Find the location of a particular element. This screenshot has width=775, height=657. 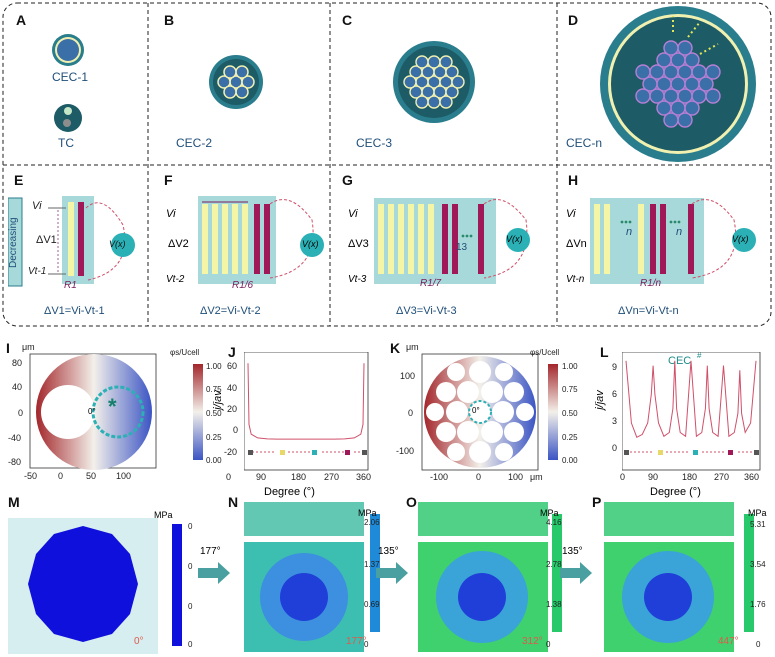

panel-label-c: C is located at coordinates (347, 20).